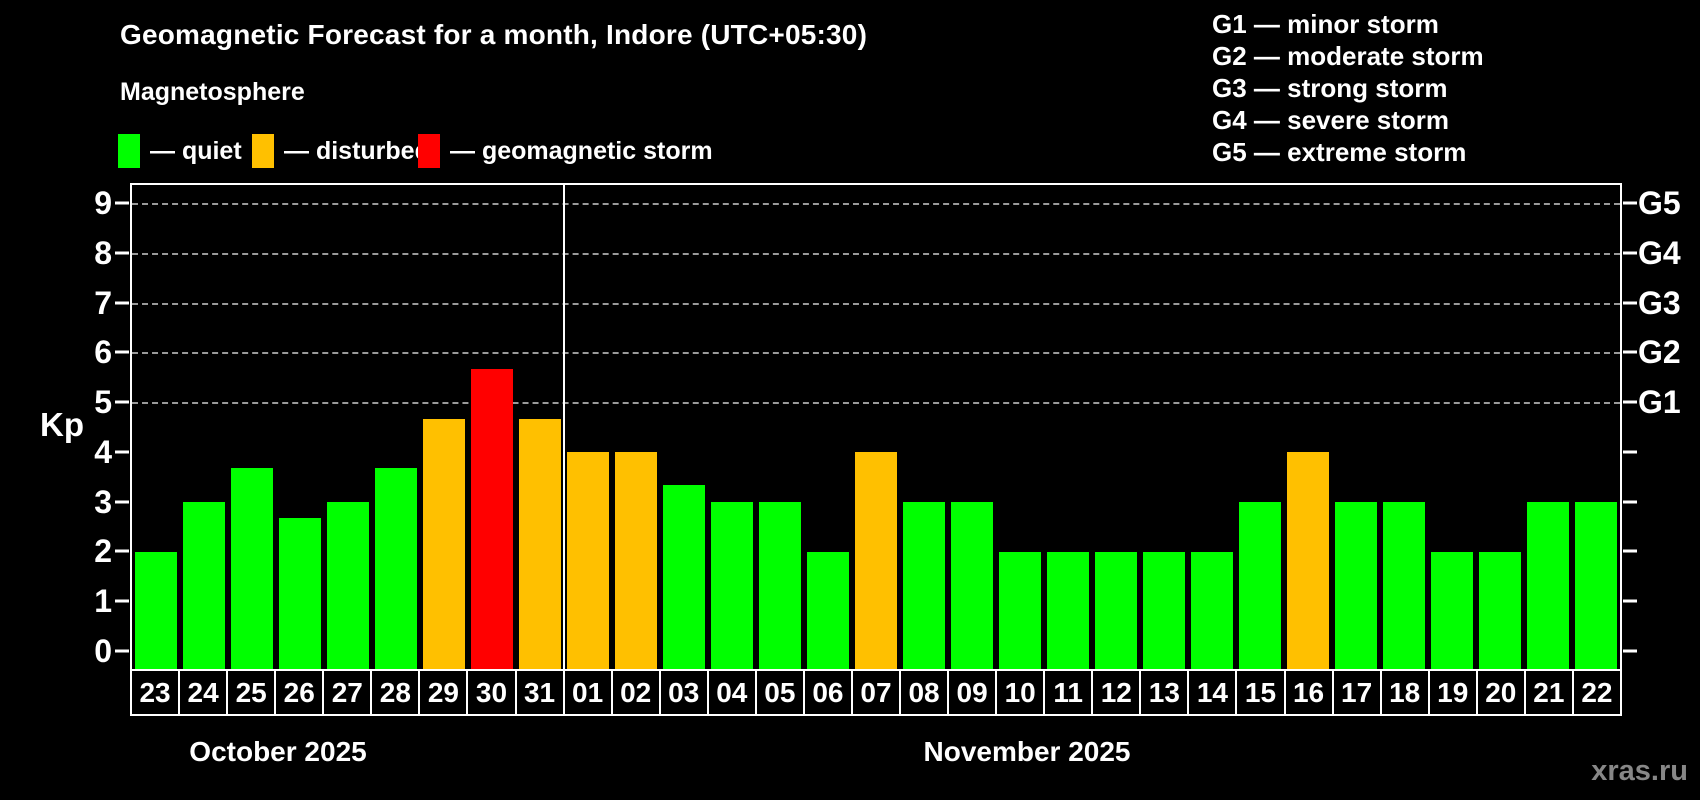 This screenshot has height=800, width=1700. Describe the element at coordinates (202, 692) in the screenshot. I see `date-cell: 24` at that location.